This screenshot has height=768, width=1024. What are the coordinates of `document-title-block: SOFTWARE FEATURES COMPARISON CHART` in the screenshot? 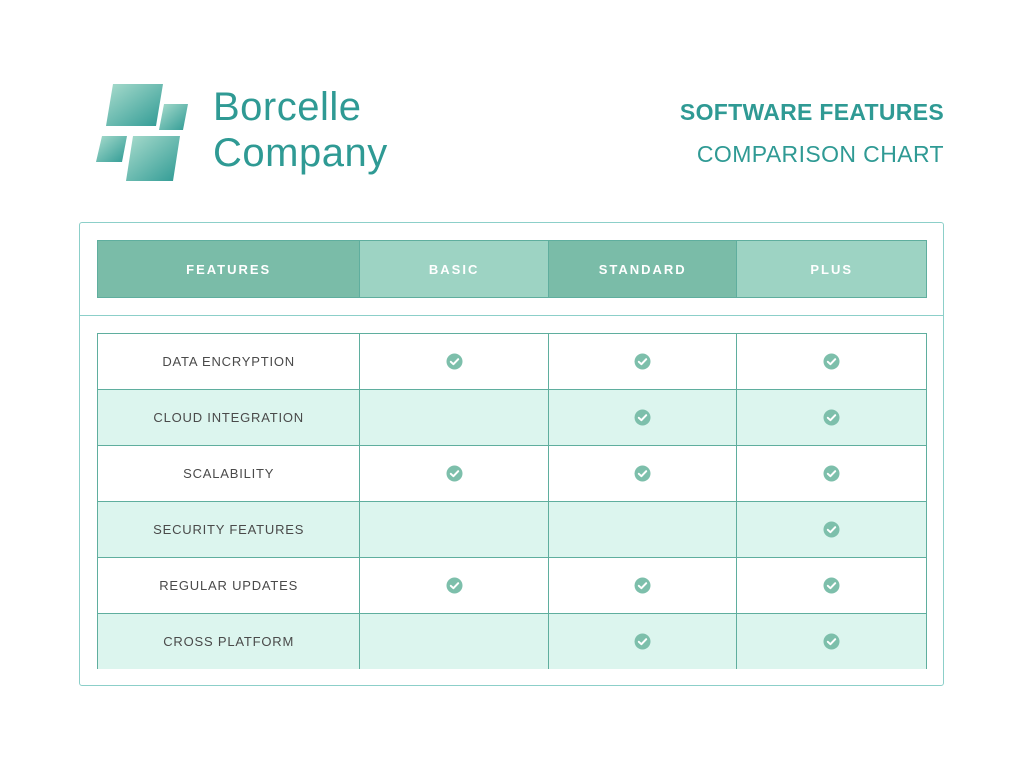 It's located at (812, 133).